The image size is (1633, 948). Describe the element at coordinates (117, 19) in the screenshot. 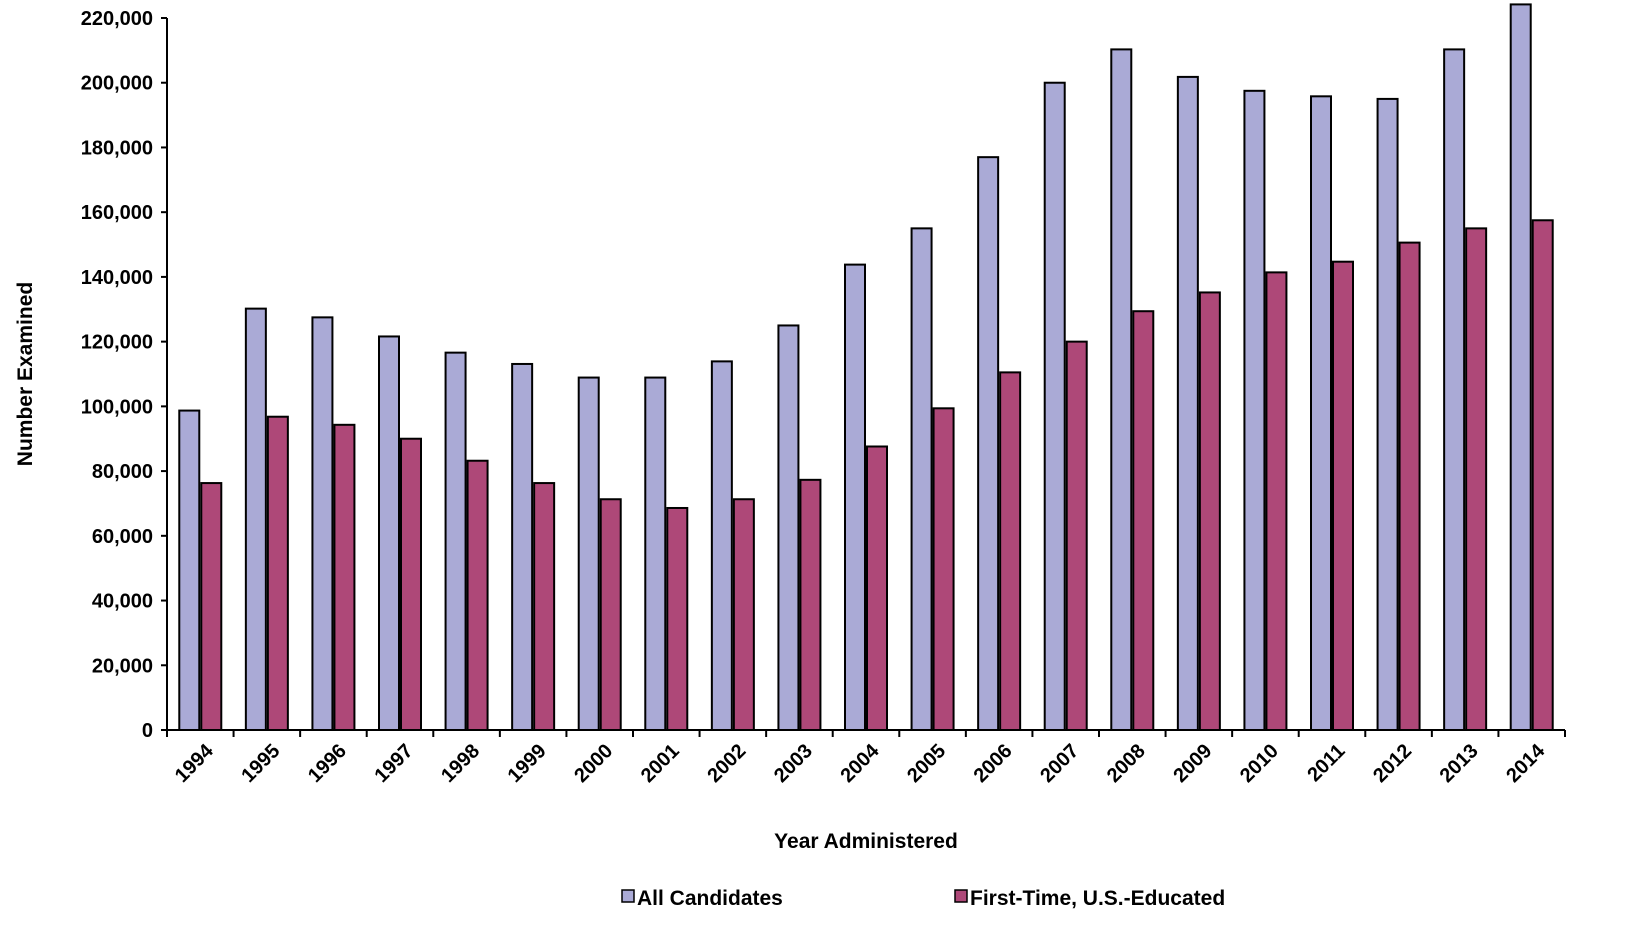

I see `y-tick-label: 220,000` at that location.